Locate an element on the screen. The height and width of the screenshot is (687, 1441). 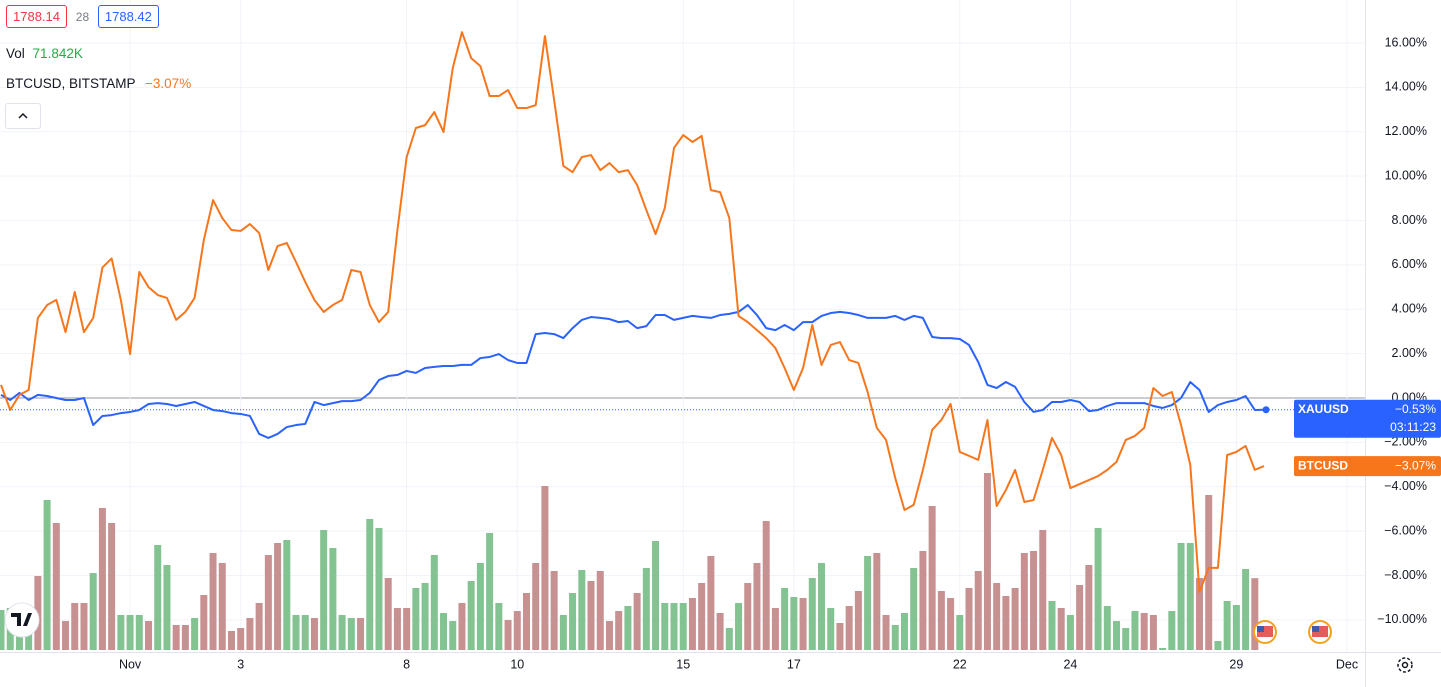
badge-countdown: 03:11:23 is located at coordinates (1413, 427).